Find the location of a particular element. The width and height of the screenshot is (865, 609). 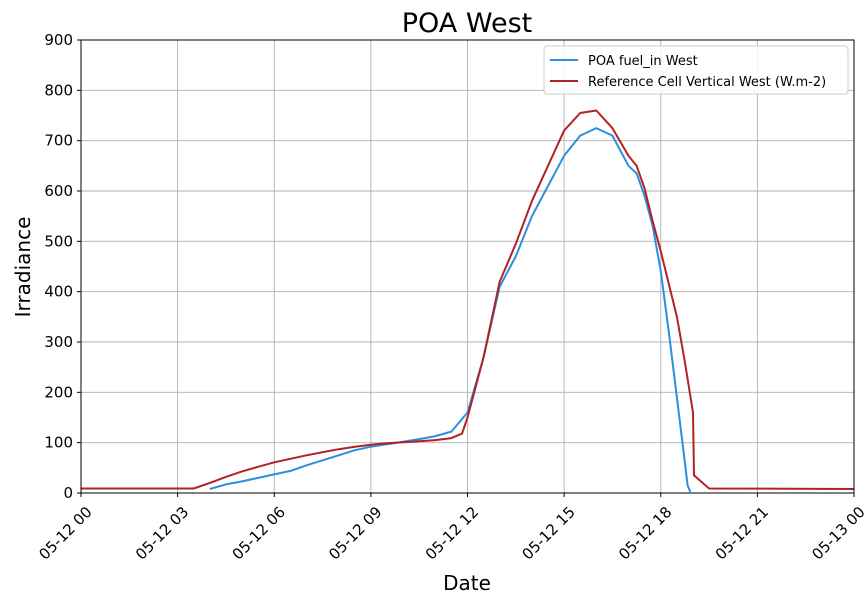

y-tick-label: 800 is located at coordinates (58, 90).